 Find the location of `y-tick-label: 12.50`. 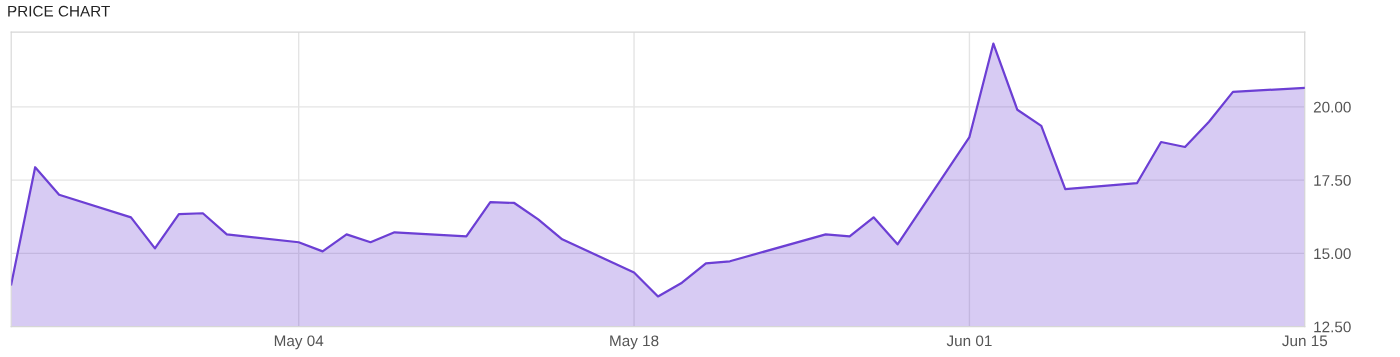

y-tick-label: 12.50 is located at coordinates (1332, 327).